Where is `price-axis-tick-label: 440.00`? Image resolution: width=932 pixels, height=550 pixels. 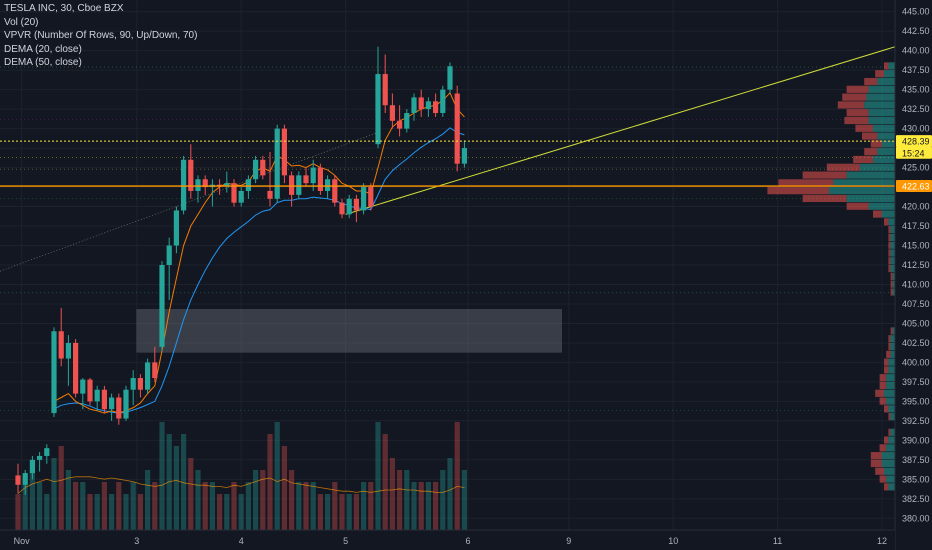
price-axis-tick-label: 440.00 is located at coordinates (916, 51).